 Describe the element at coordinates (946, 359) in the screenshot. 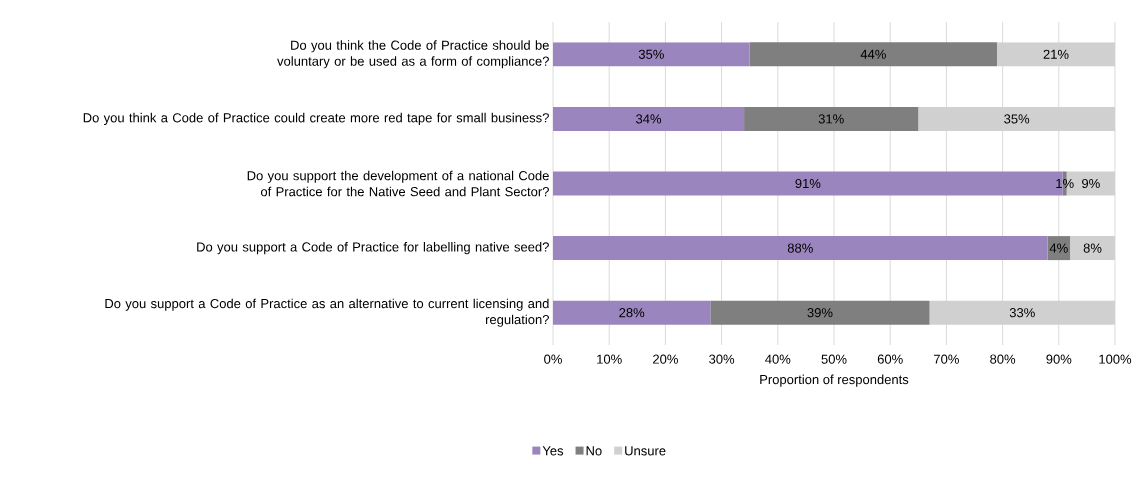

I see `x-tick-label: 70%` at that location.